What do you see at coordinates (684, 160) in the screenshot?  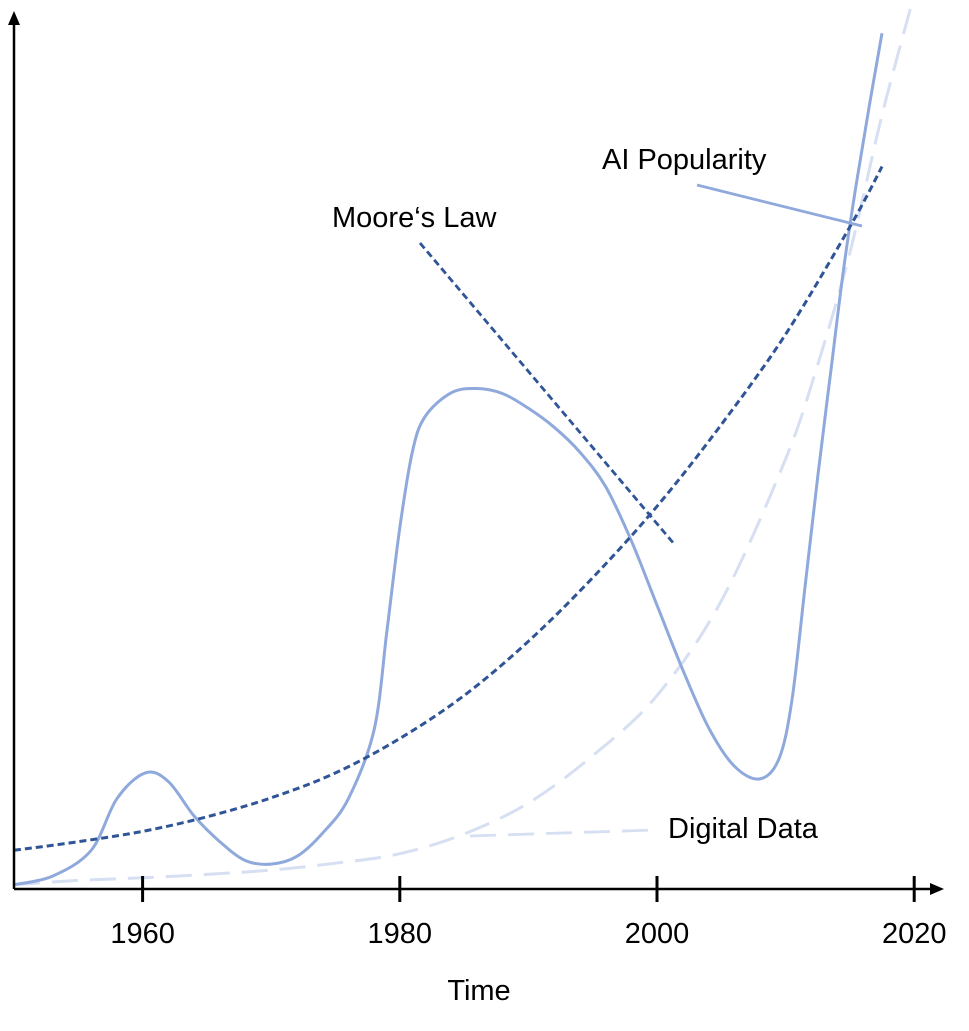 I see `ai-popularity-label: AI Popularity` at bounding box center [684, 160].